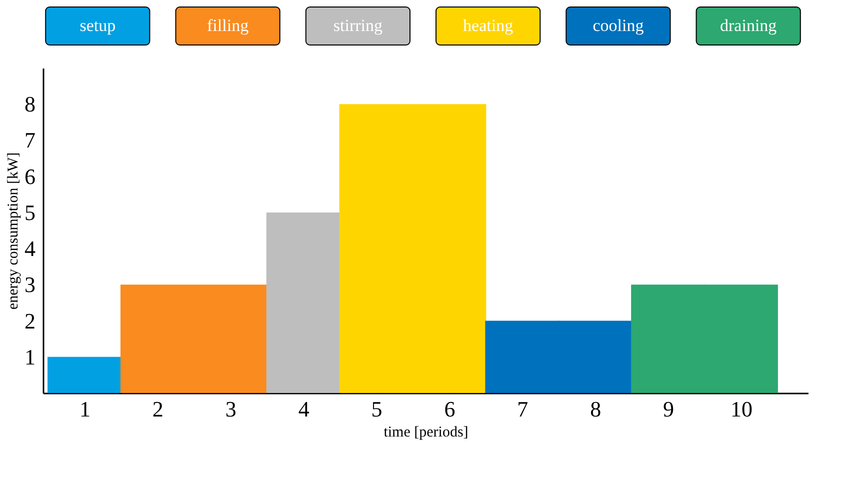  What do you see at coordinates (426, 432) in the screenshot?
I see `x-axis-title: time [periods]` at bounding box center [426, 432].